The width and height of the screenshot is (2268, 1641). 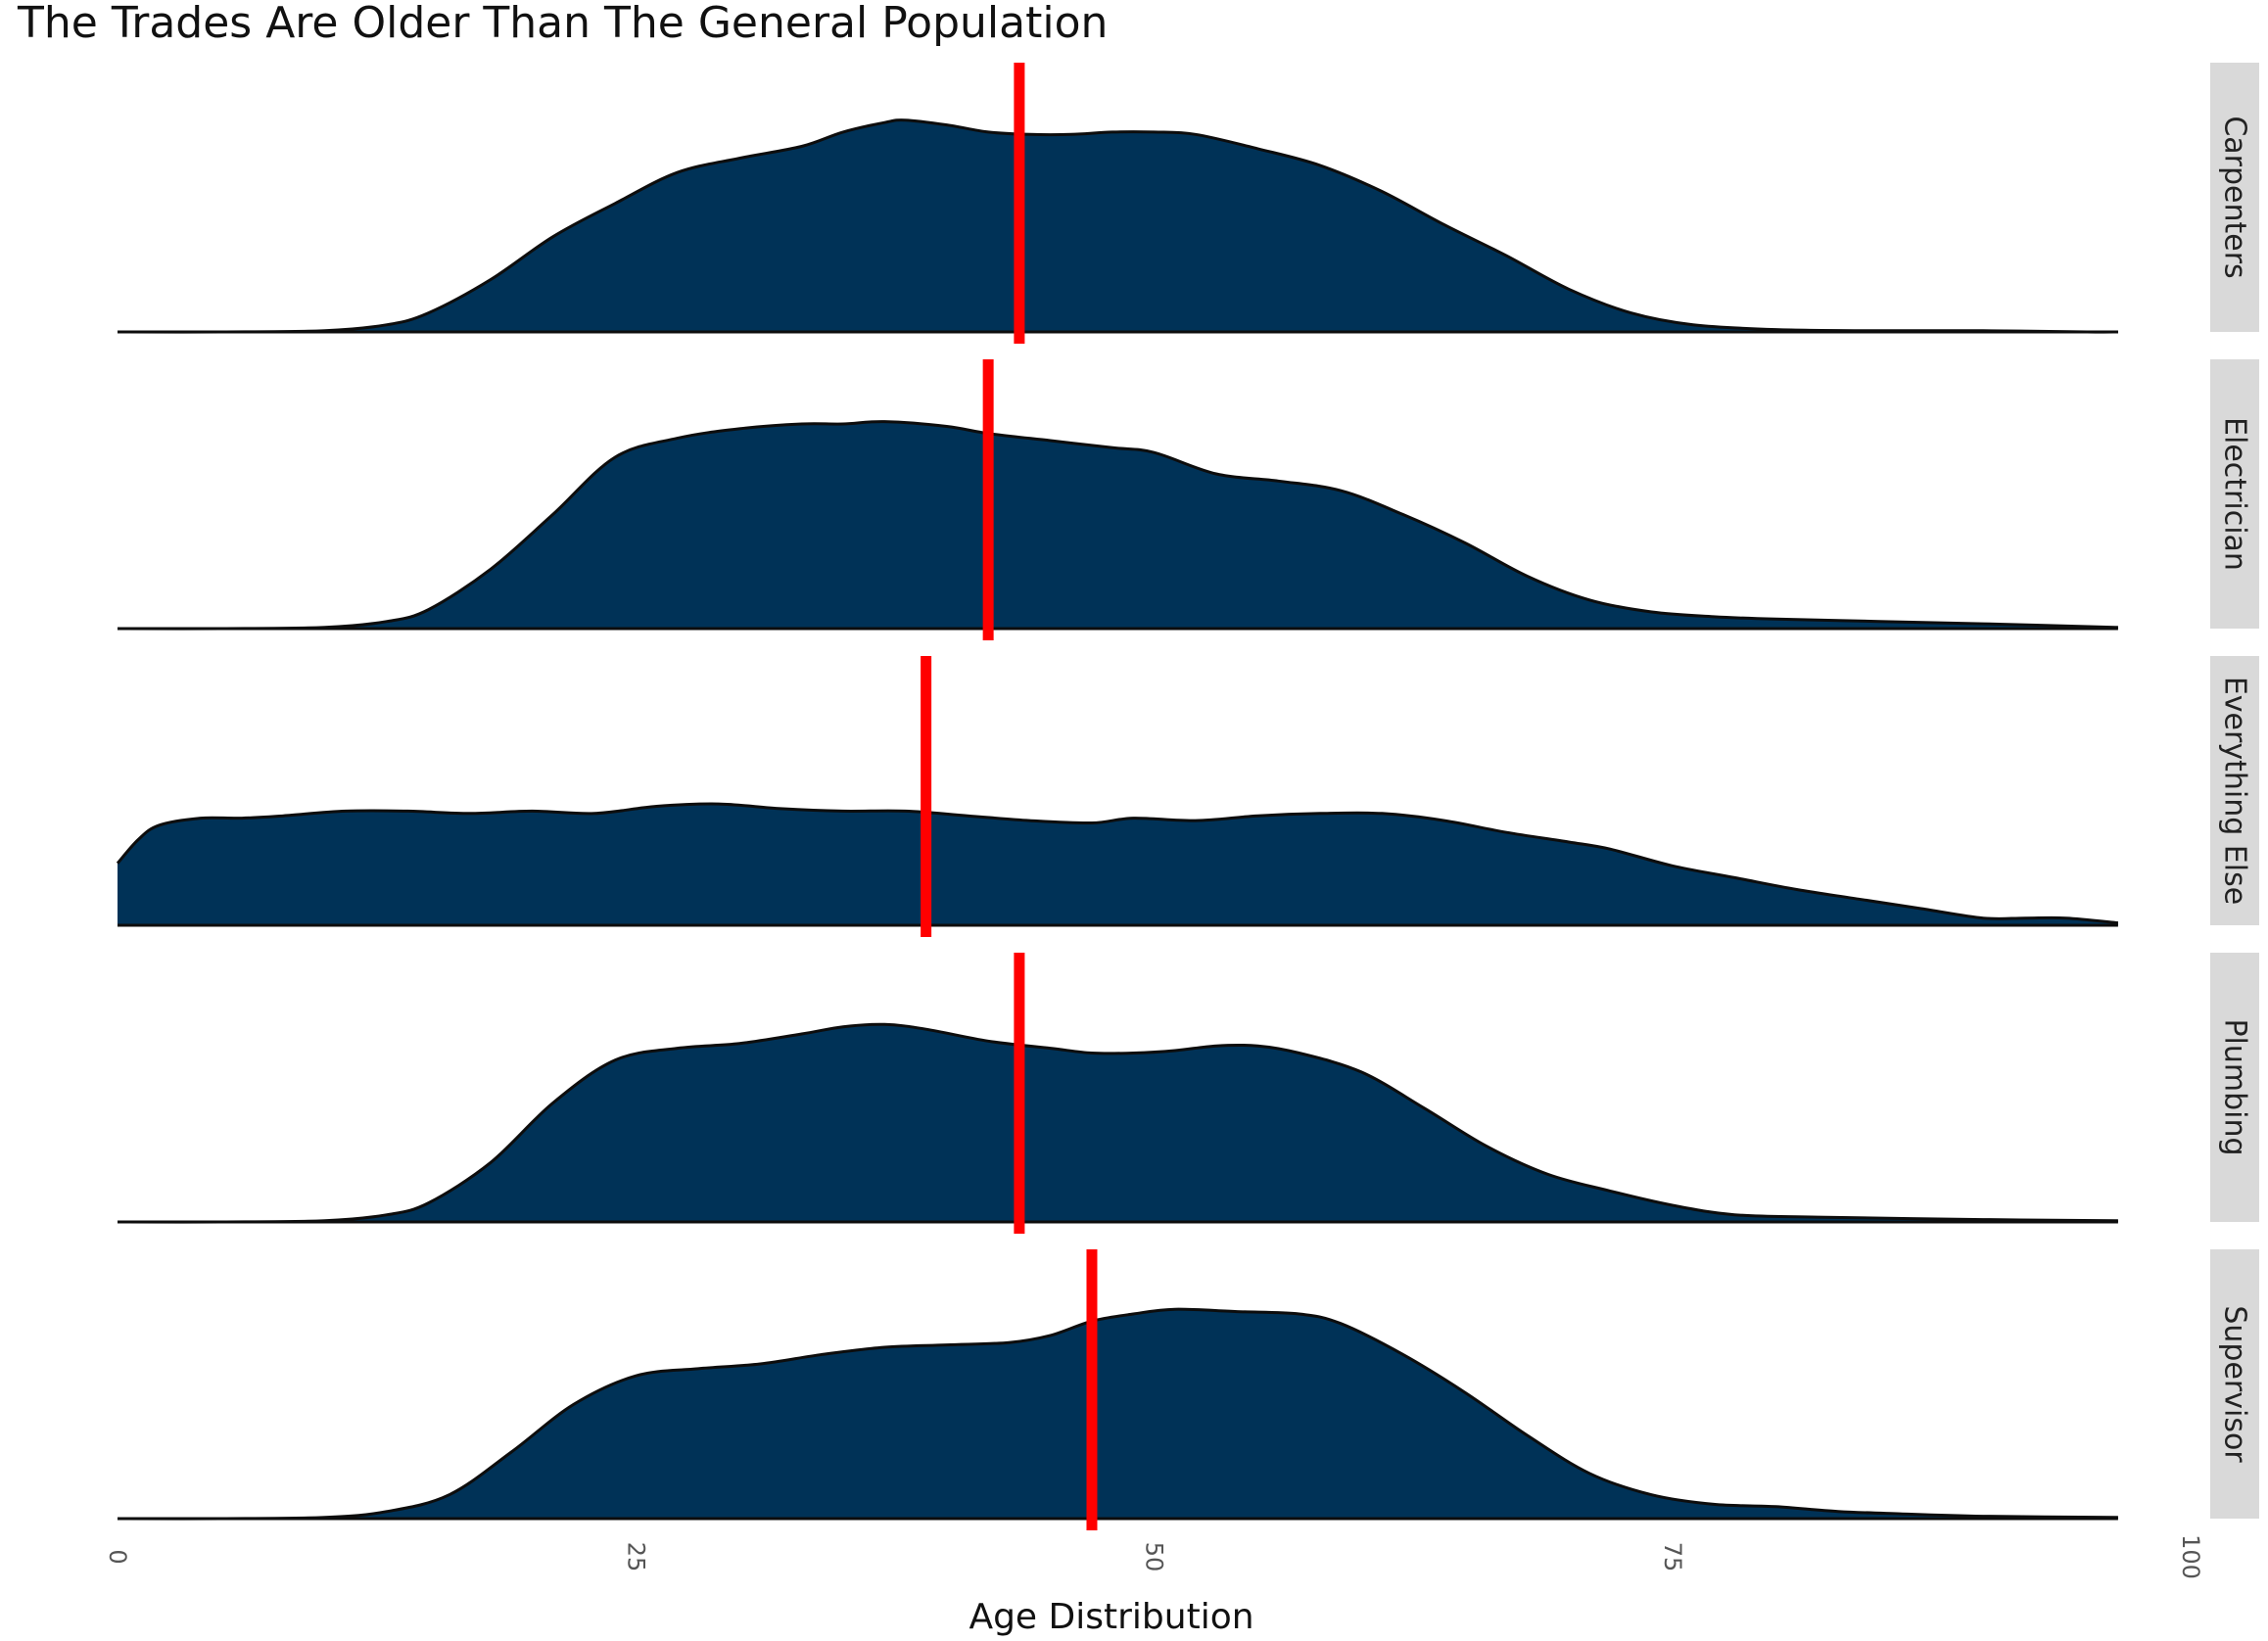 I want to click on x-tick-label: 100, so click(x=2191, y=1556).